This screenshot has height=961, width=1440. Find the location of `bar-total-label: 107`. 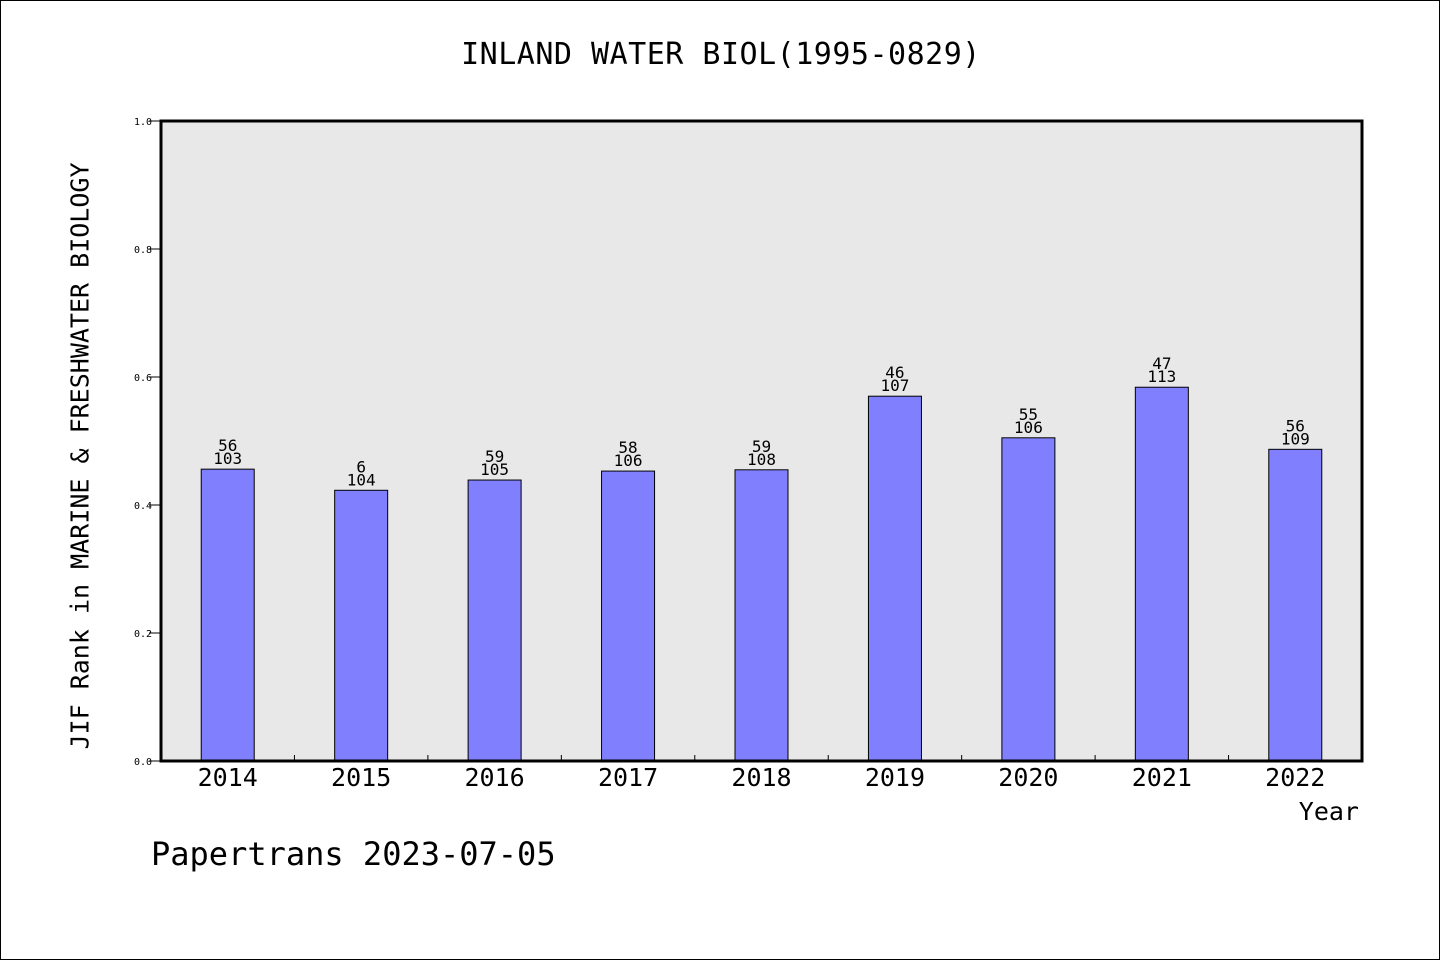

bar-total-label: 107 is located at coordinates (894, 385).